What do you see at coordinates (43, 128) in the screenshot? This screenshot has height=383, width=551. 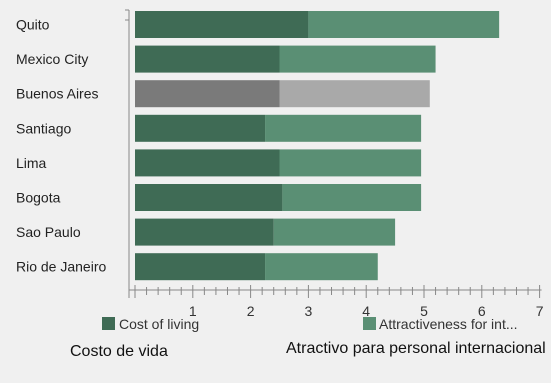 I see `category-label: Santiago` at bounding box center [43, 128].